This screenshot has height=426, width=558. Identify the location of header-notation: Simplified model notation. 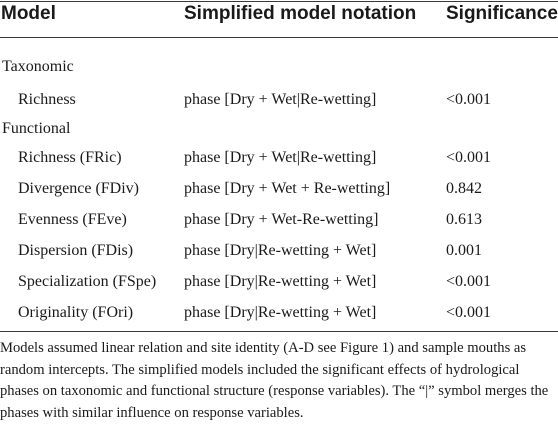
(300, 13).